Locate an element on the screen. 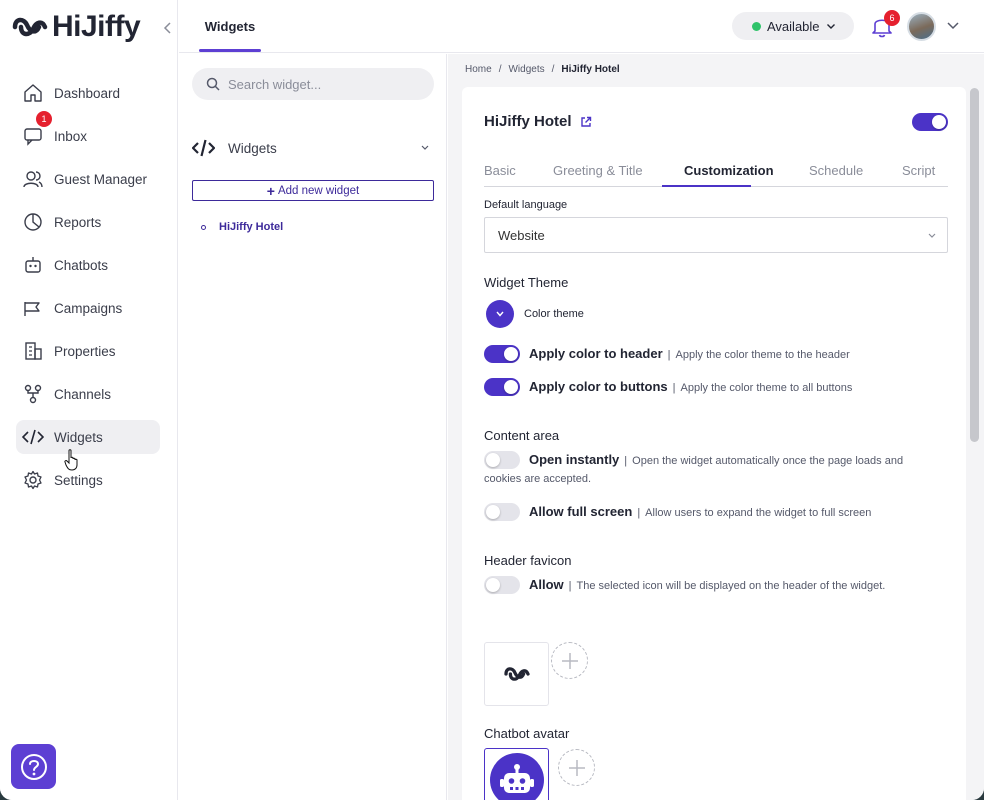 This screenshot has width=984, height=800. tab-greeting-title: Greeting & Title is located at coordinates (598, 170).